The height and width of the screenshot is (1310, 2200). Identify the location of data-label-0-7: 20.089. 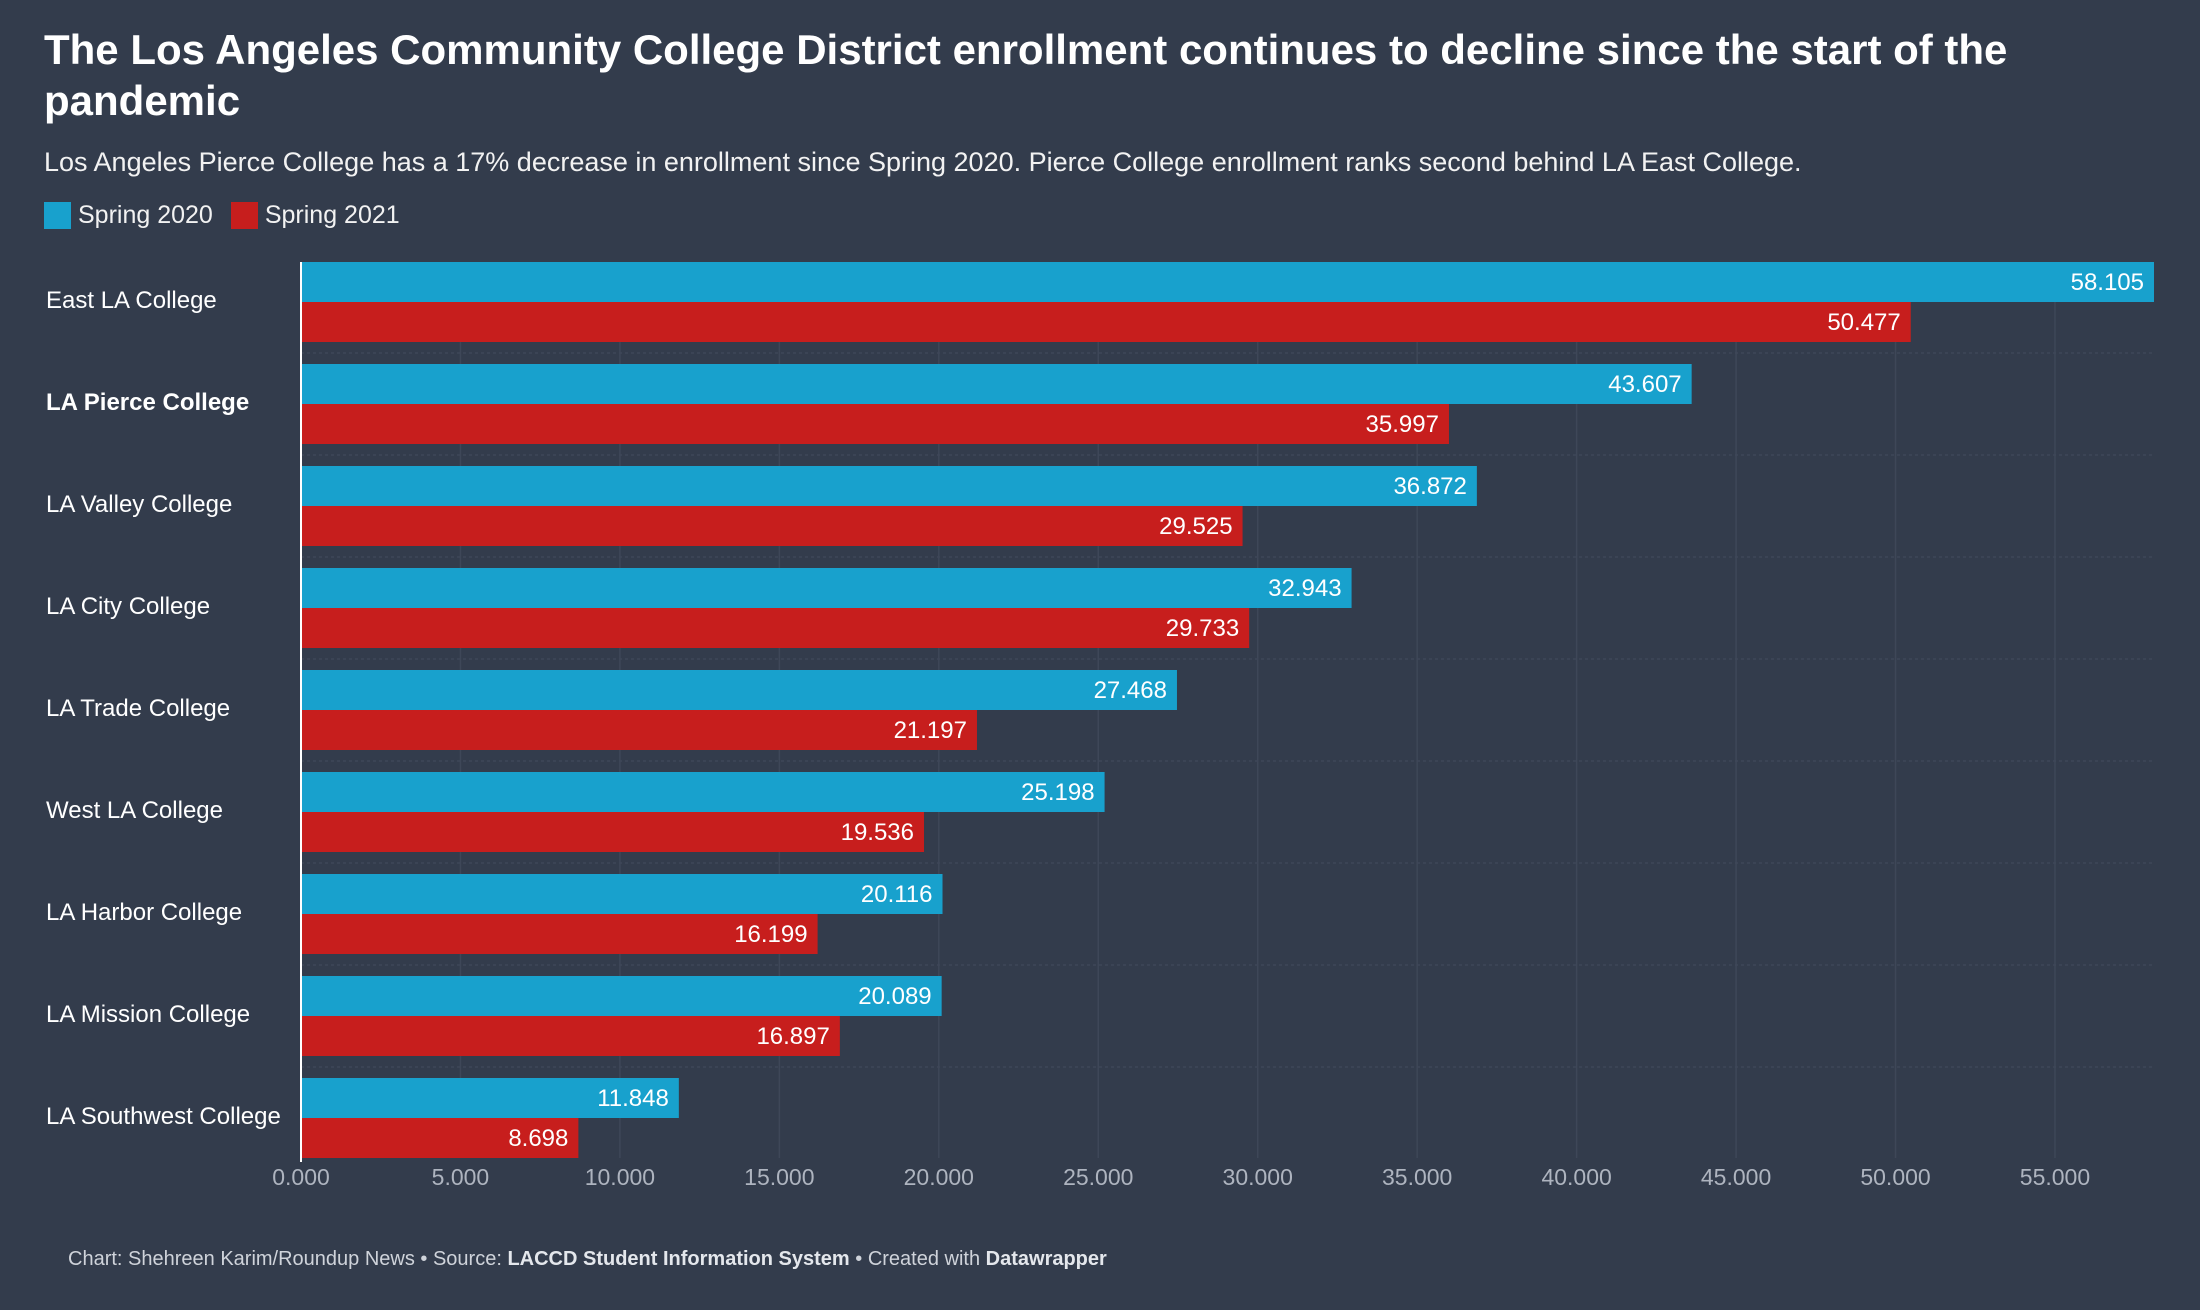
(894, 996).